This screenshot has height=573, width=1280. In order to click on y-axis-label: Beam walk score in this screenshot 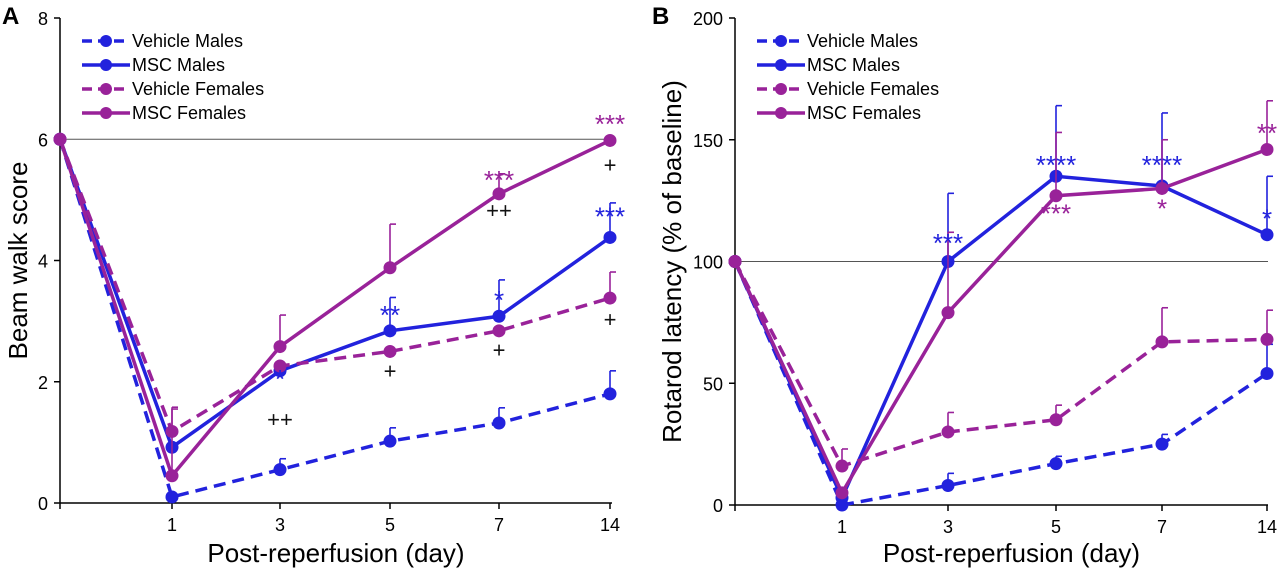, I will do `click(18, 261)`.